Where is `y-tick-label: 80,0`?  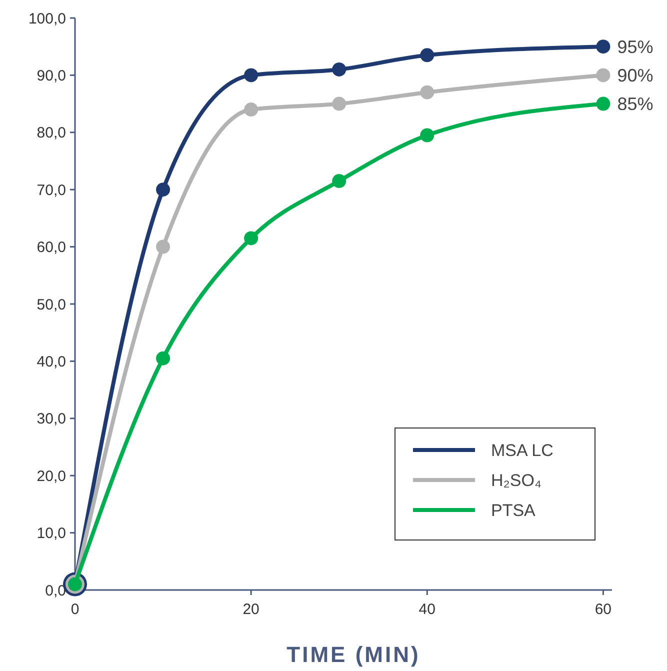 y-tick-label: 80,0 is located at coordinates (51, 133).